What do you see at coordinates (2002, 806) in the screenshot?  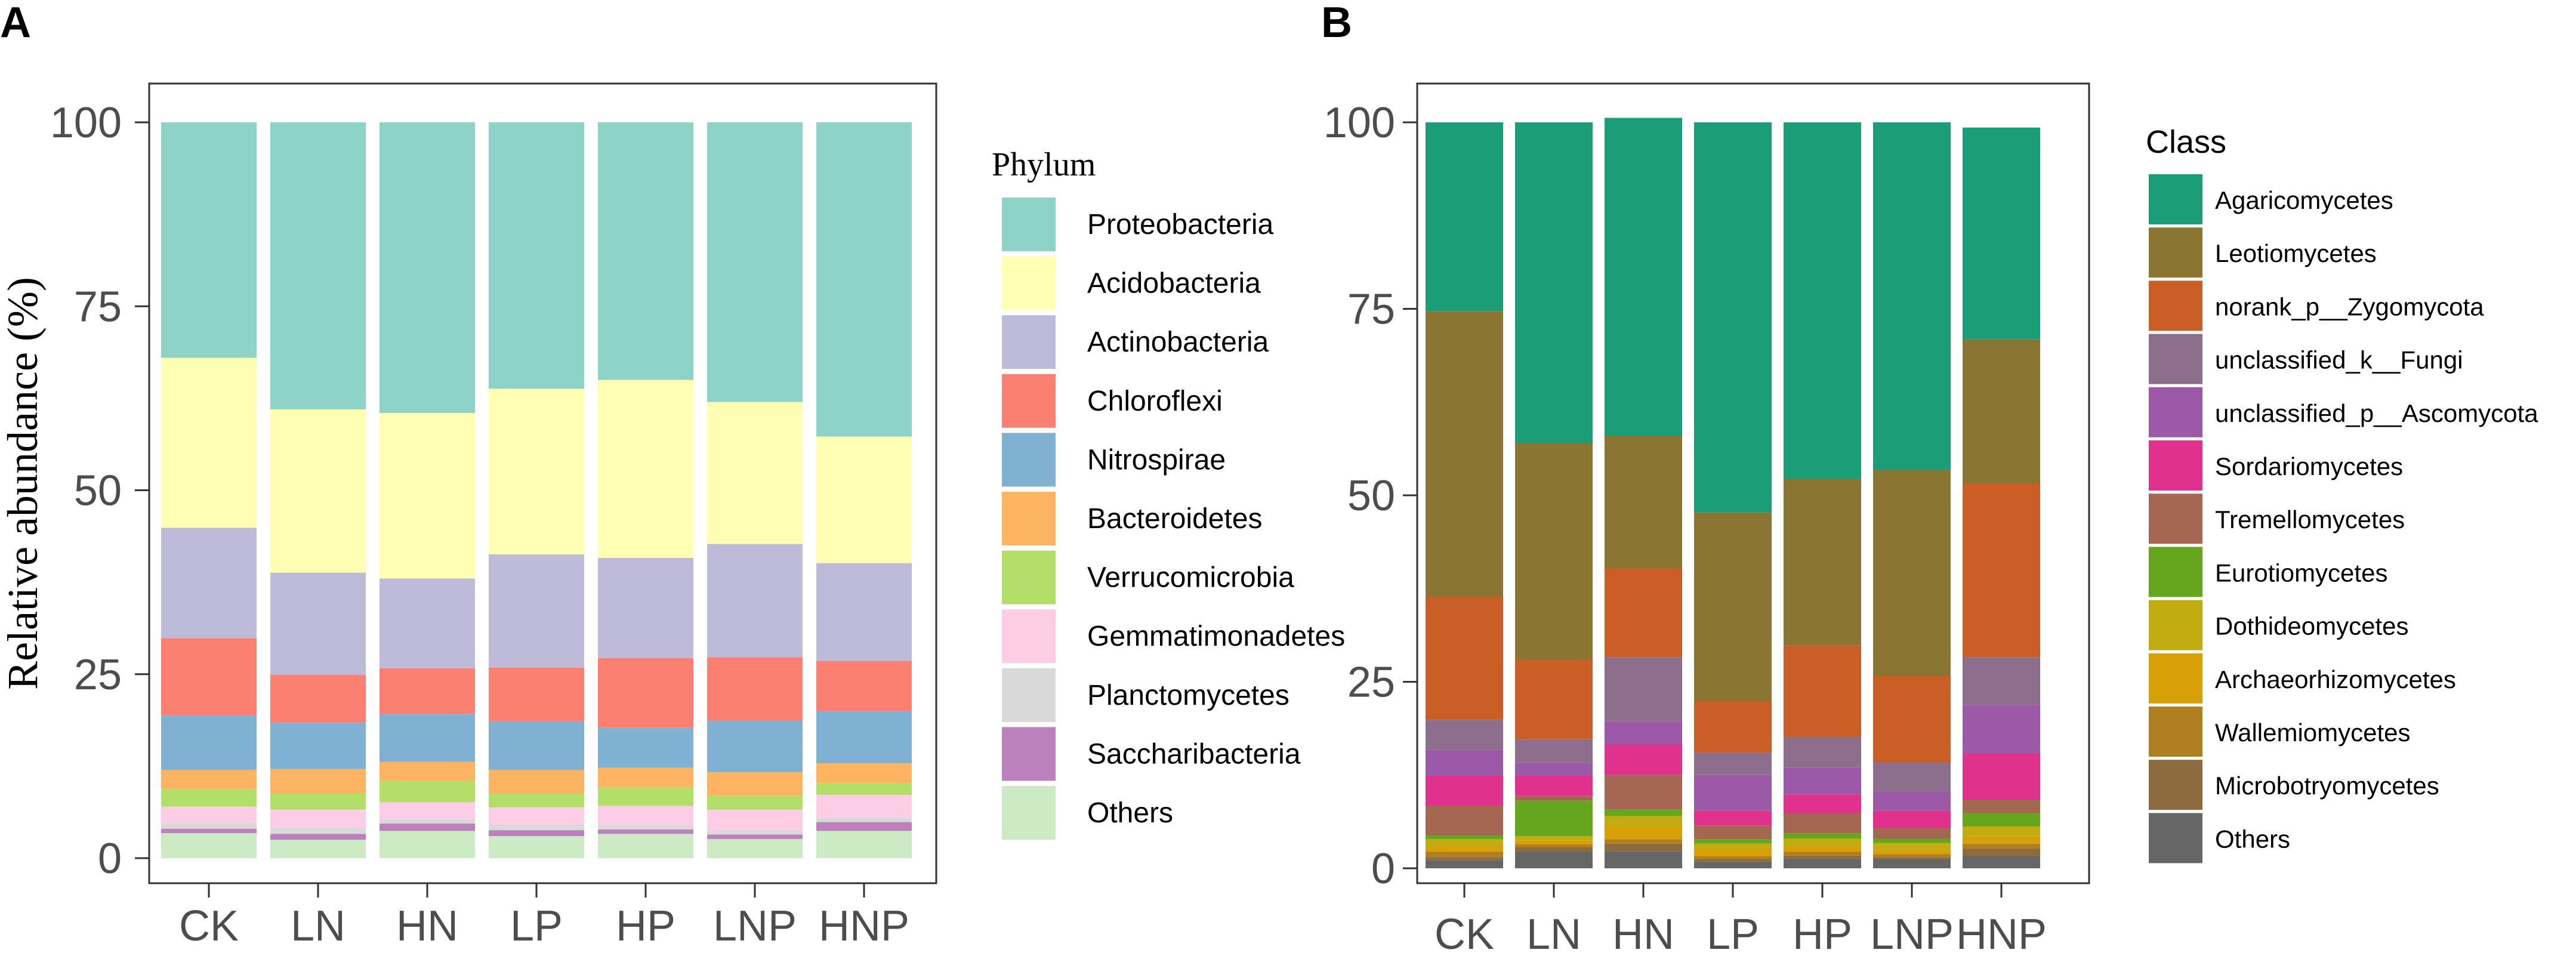 I see `chart-b-bar-hnp-tremellomycetes` at bounding box center [2002, 806].